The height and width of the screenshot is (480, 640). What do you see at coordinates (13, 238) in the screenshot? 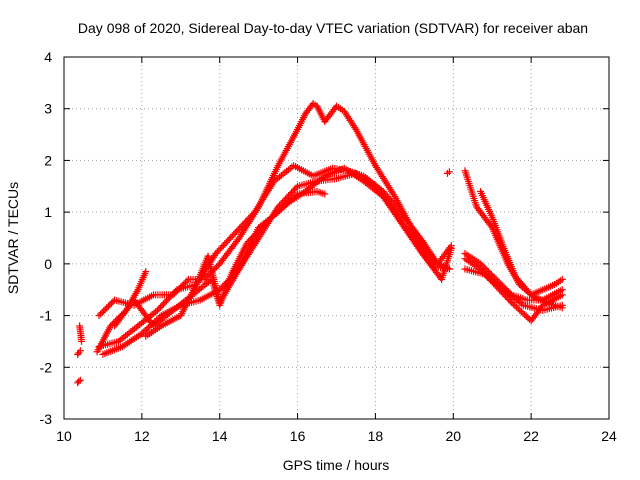
I see `y-axis-title: SDTVAR / TECUs` at bounding box center [13, 238].